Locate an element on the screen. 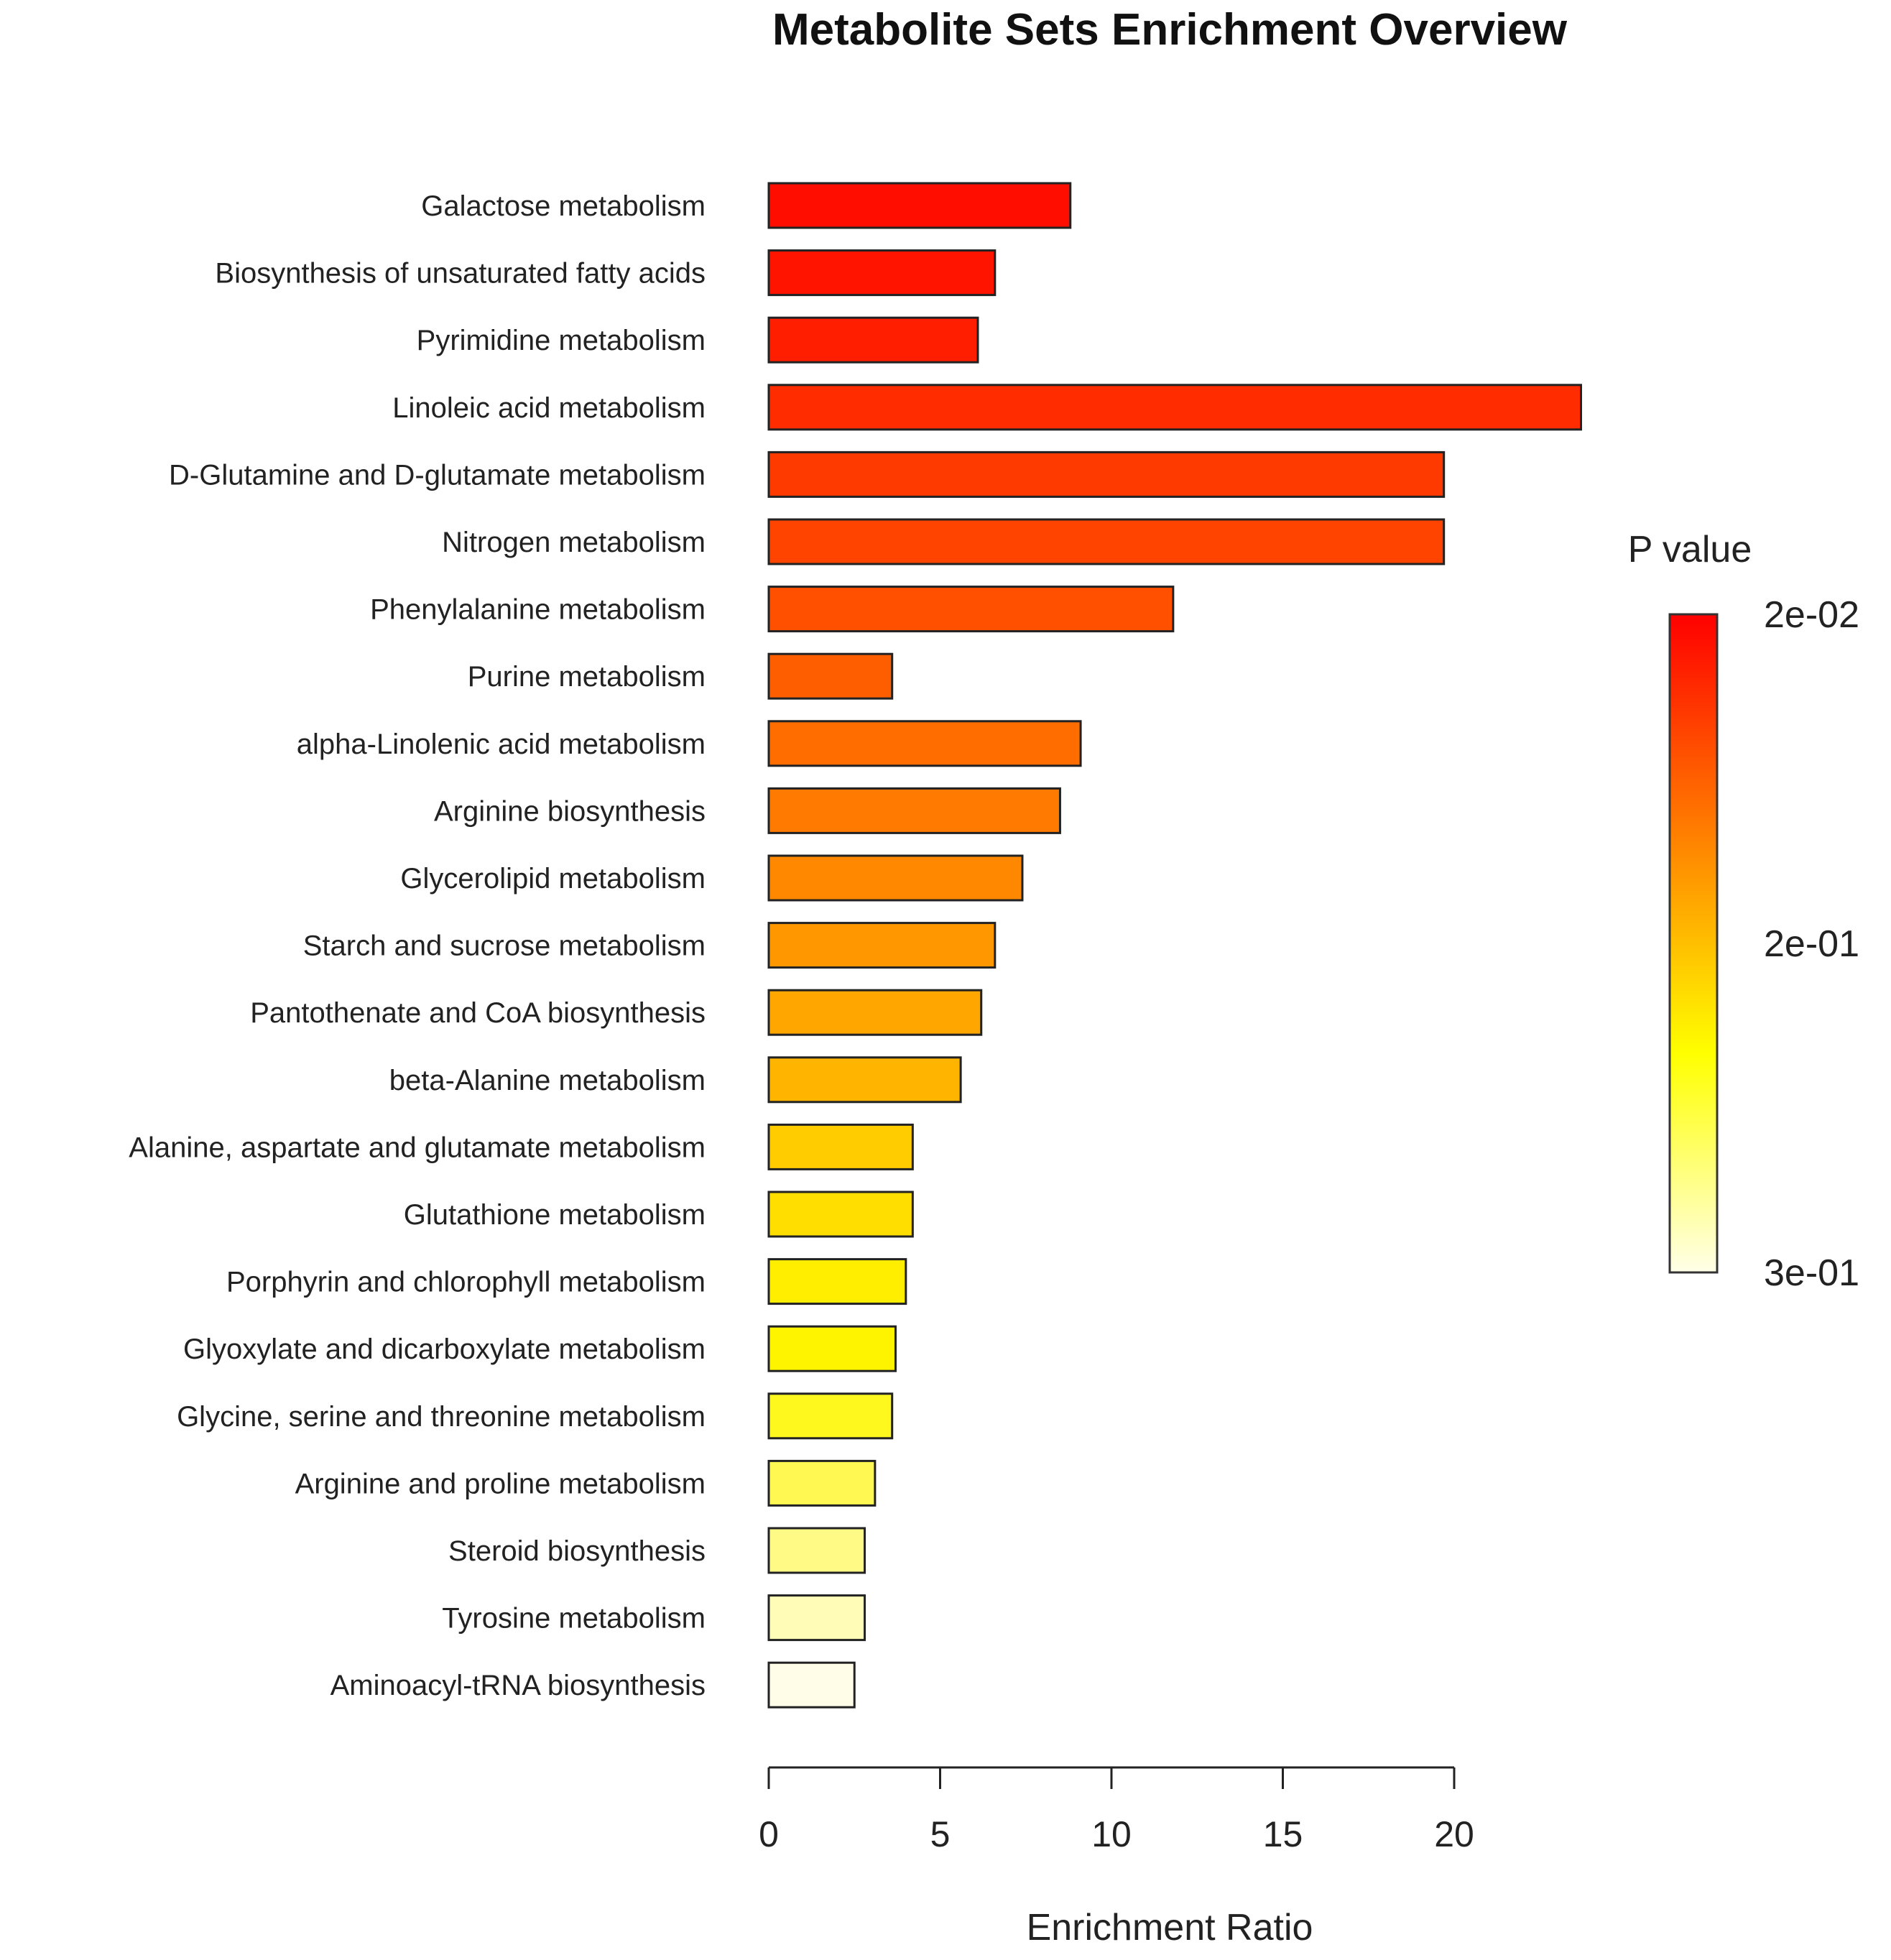 Image resolution: width=1891 pixels, height=1960 pixels. legend-color-bar is located at coordinates (1694, 943).